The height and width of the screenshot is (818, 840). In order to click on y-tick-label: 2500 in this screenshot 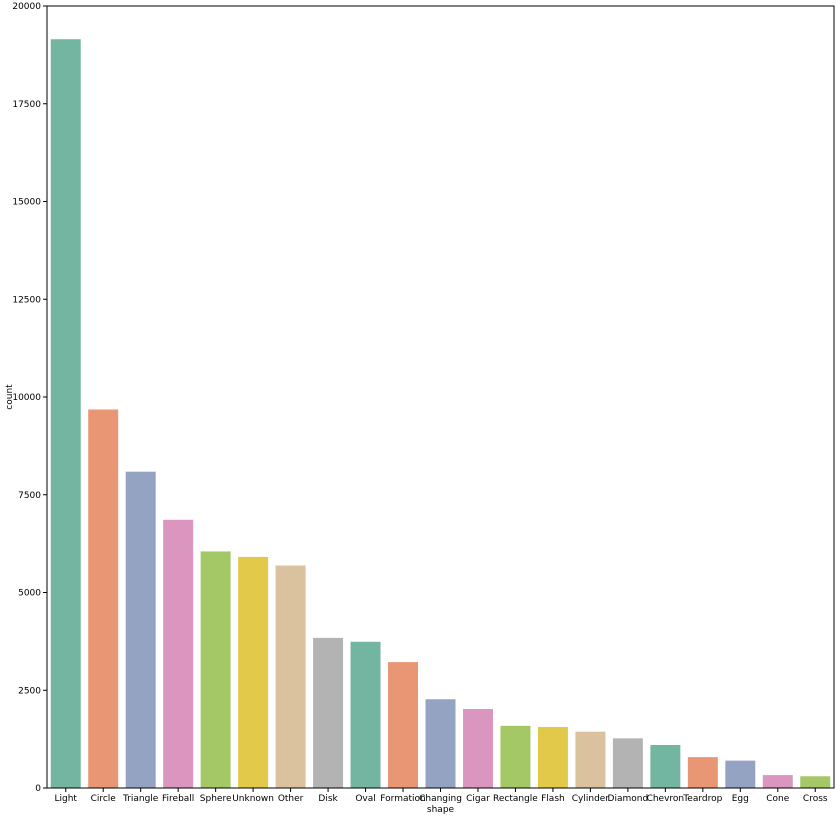, I will do `click(29, 691)`.